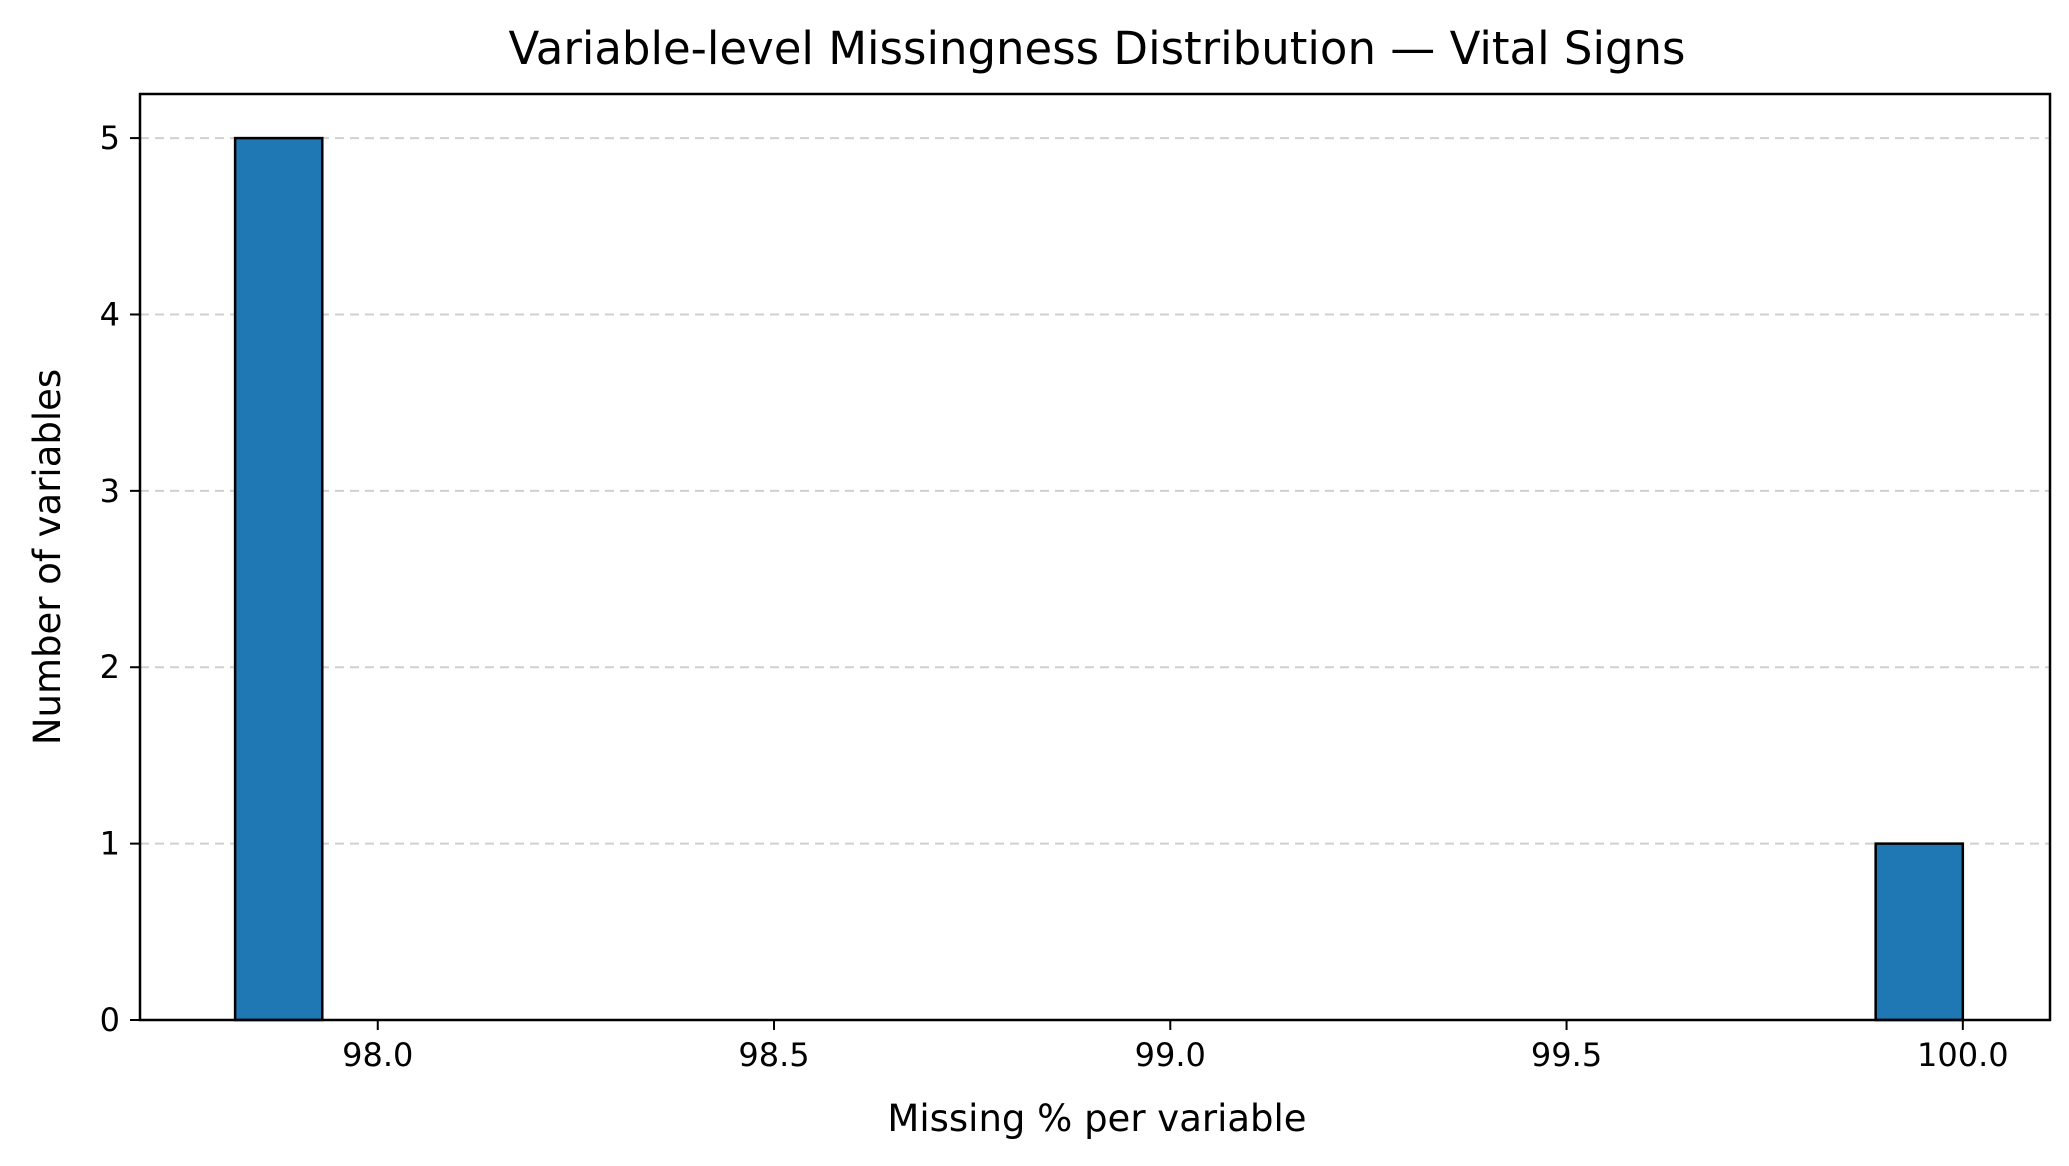 The width and height of the screenshot is (2069, 1166). Describe the element at coordinates (47, 557) in the screenshot. I see `y-axis-label: Number of variables` at that location.